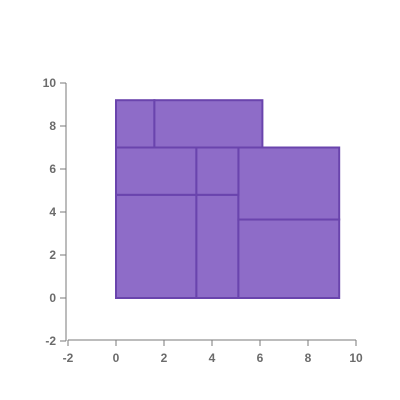 The width and height of the screenshot is (400, 400). What do you see at coordinates (356, 358) in the screenshot?
I see `x-tick-label: 10` at bounding box center [356, 358].